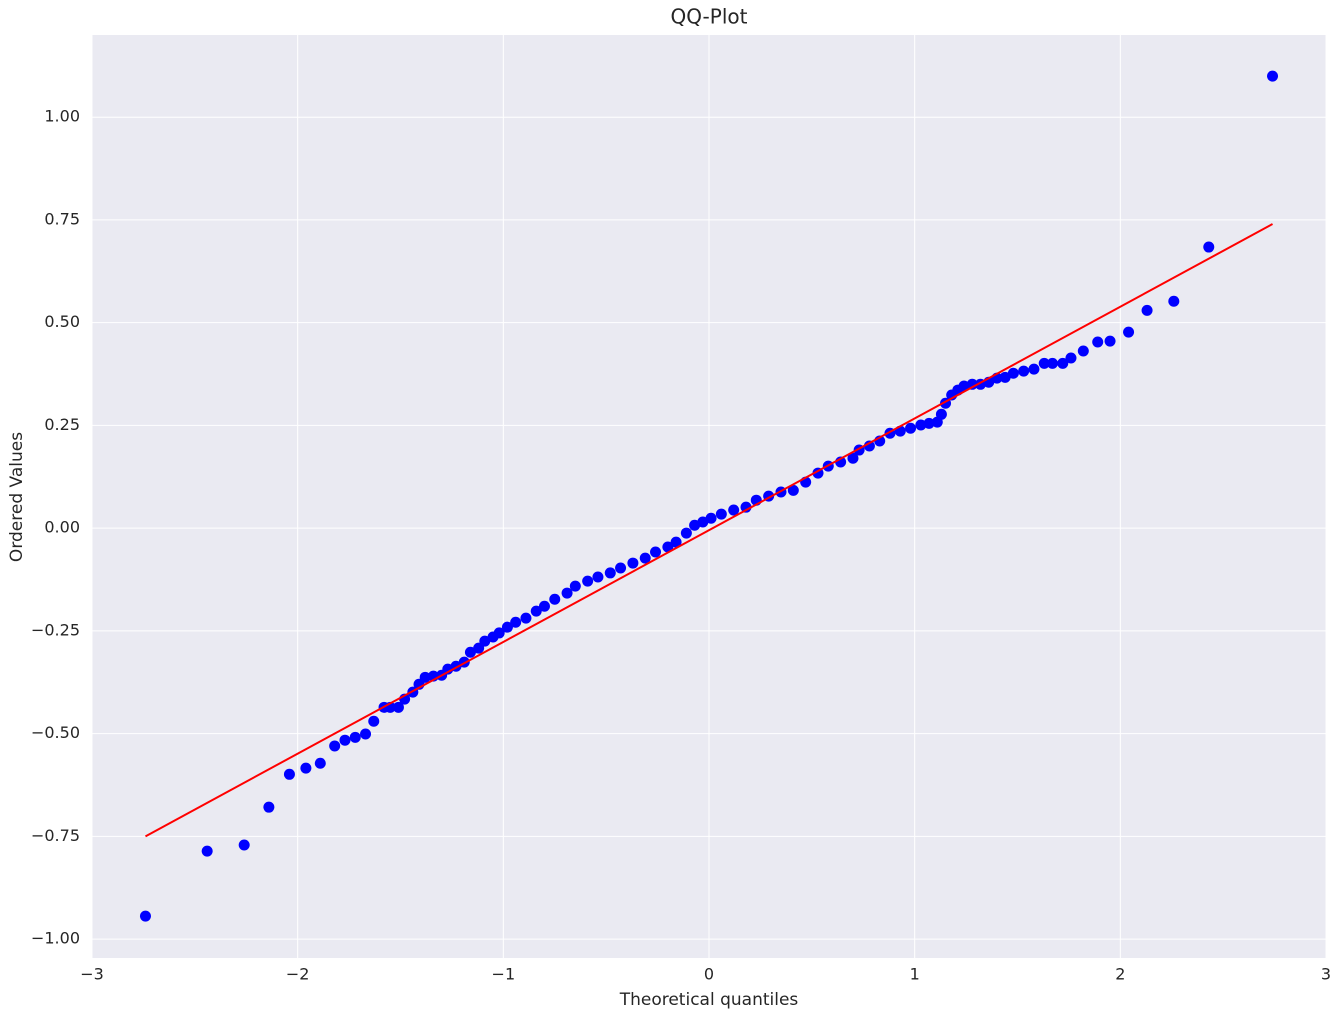 This screenshot has height=1019, width=1341. What do you see at coordinates (55, 629) in the screenshot?
I see `y-tick-label: −0.25` at bounding box center [55, 629].